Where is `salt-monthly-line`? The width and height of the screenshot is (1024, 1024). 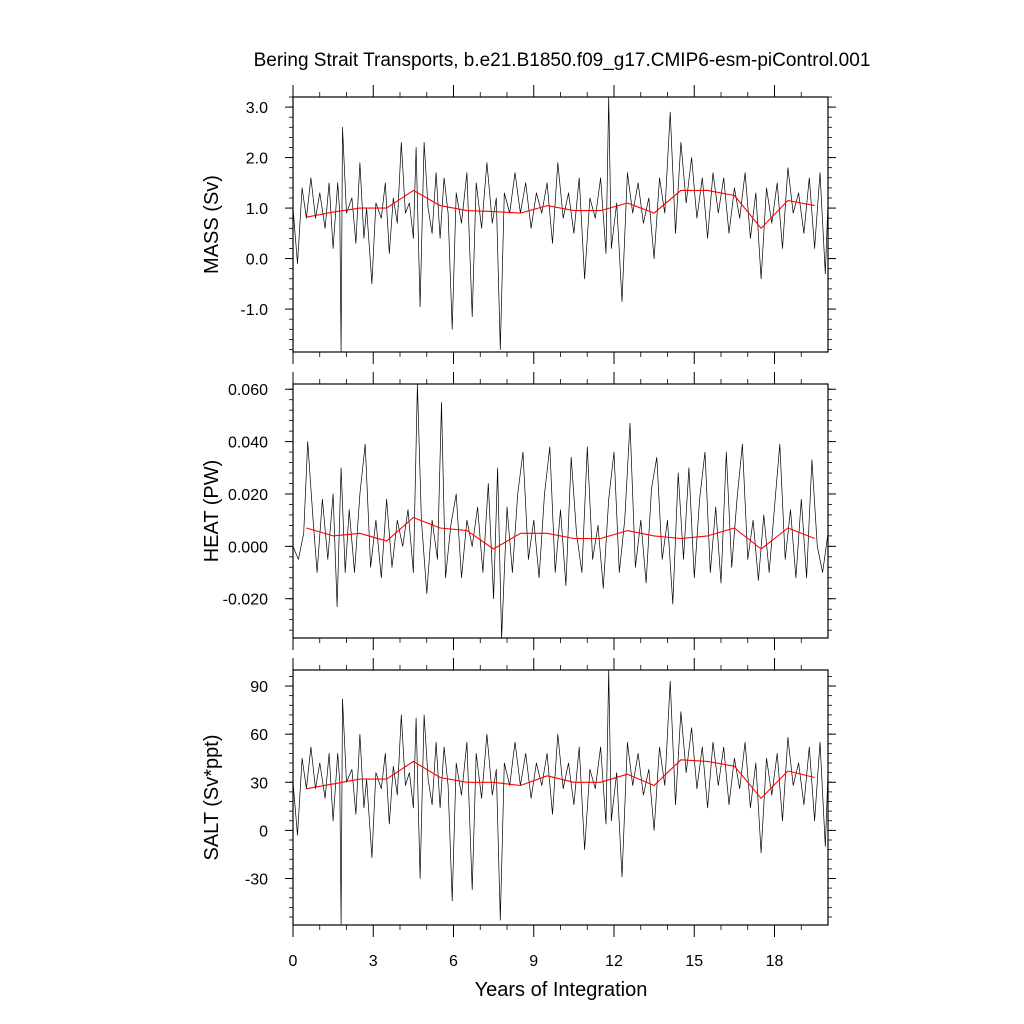
salt-monthly-line is located at coordinates (560, 797).